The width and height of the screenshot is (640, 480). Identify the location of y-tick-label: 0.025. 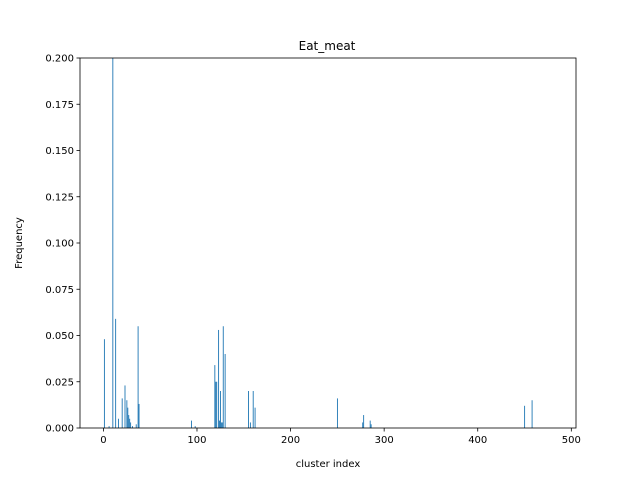
(59, 382).